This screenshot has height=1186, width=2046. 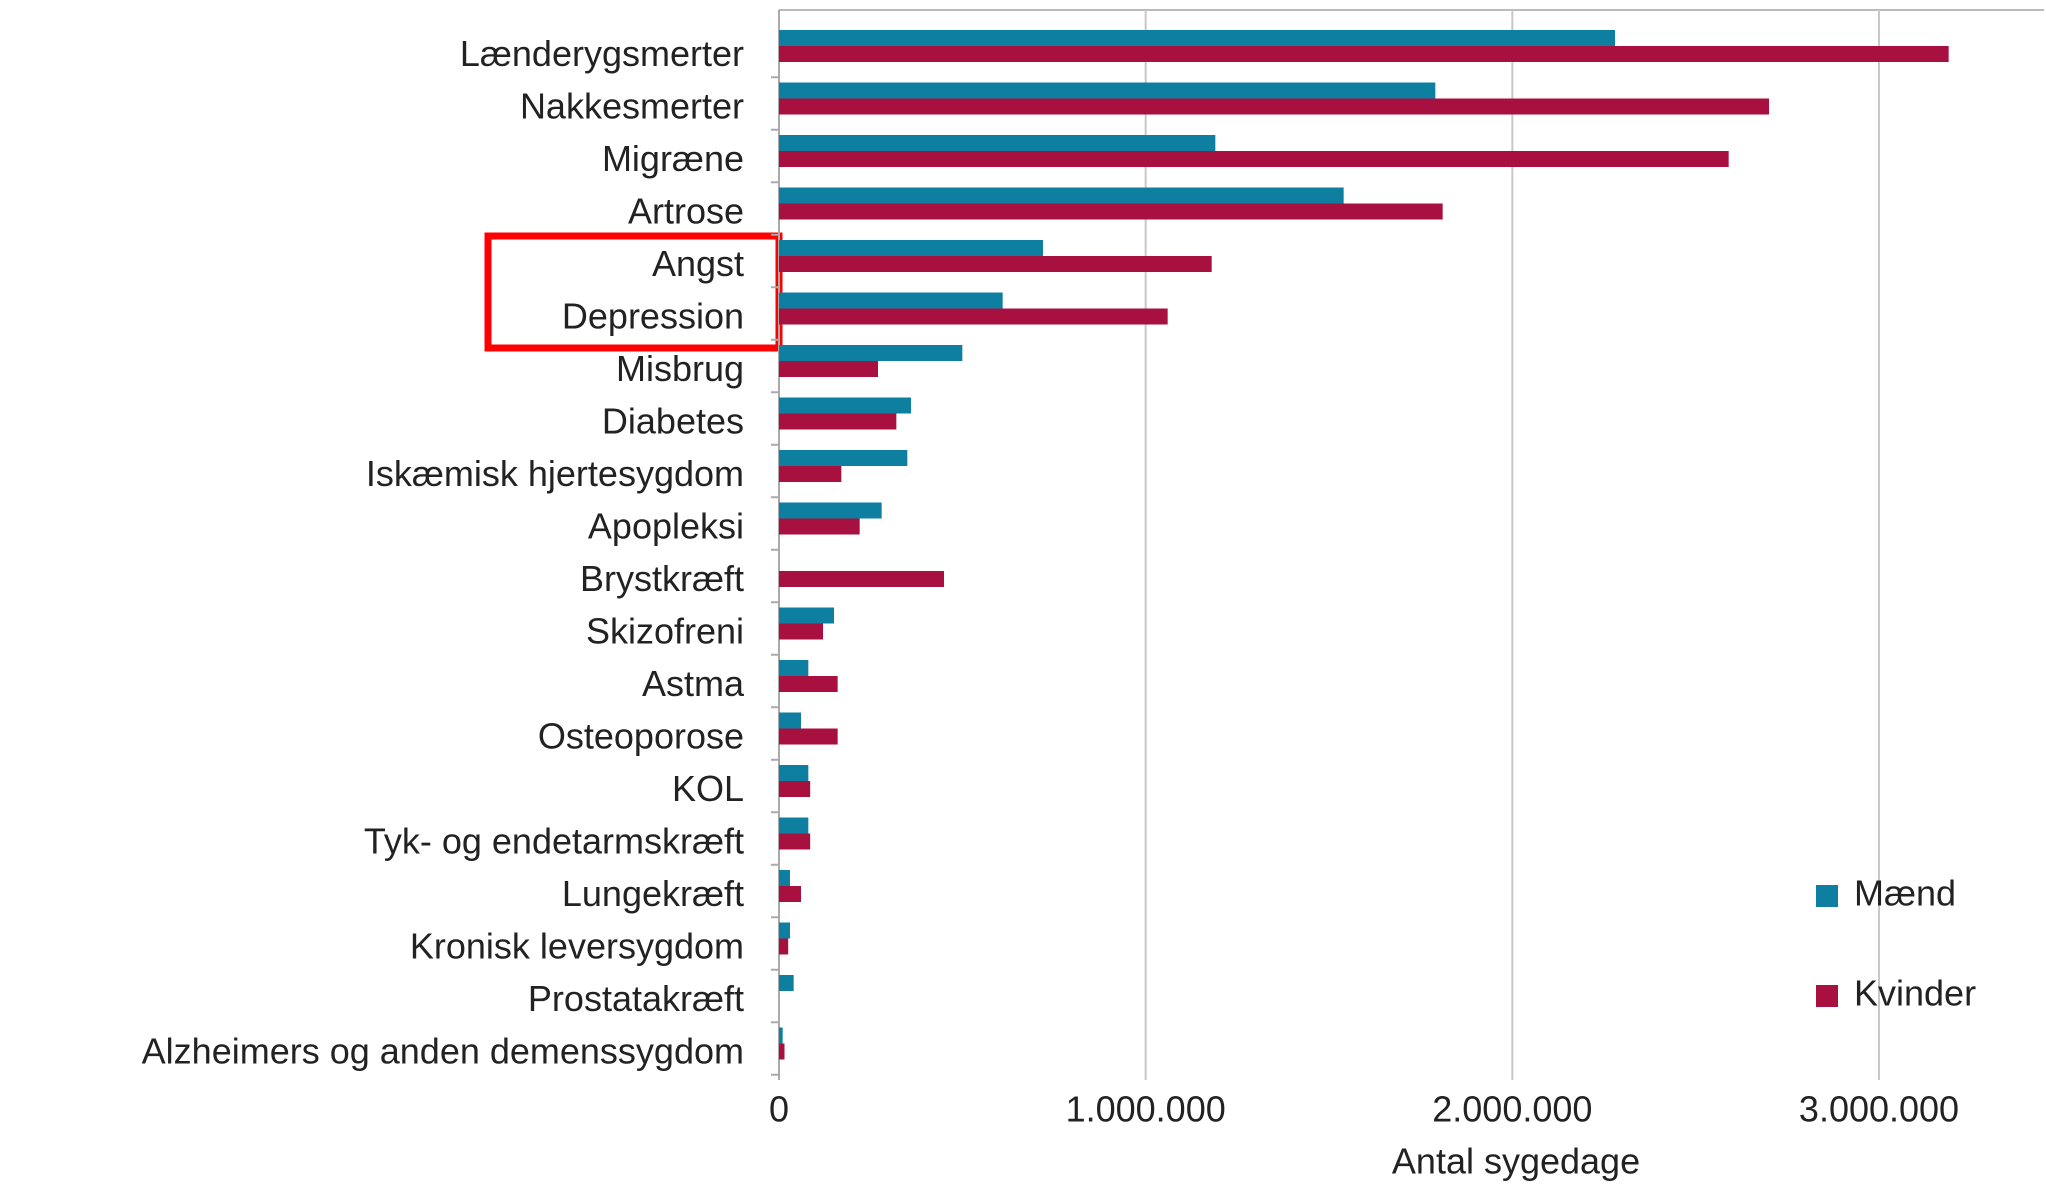 What do you see at coordinates (602, 53) in the screenshot?
I see `y-tick-label: Lænderygsmerter` at bounding box center [602, 53].